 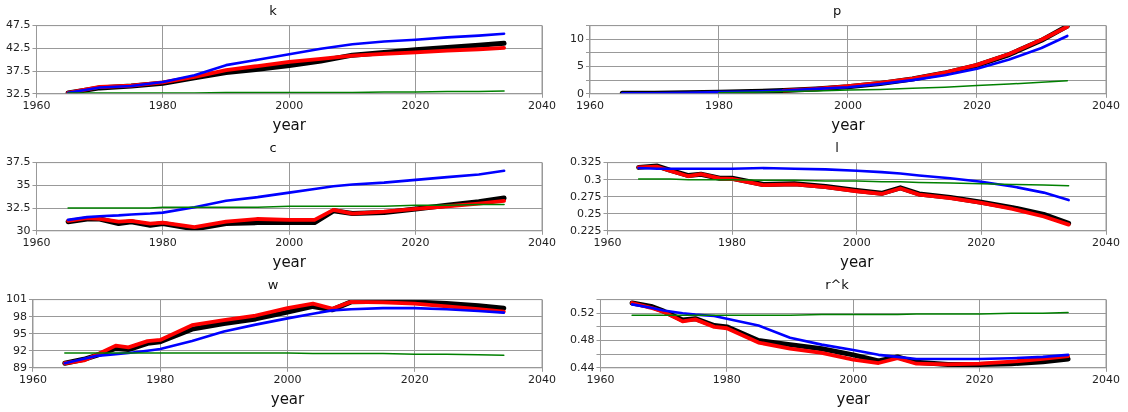 What do you see at coordinates (18, 25) in the screenshot?
I see `y-tick-label: 47.5` at bounding box center [18, 25].